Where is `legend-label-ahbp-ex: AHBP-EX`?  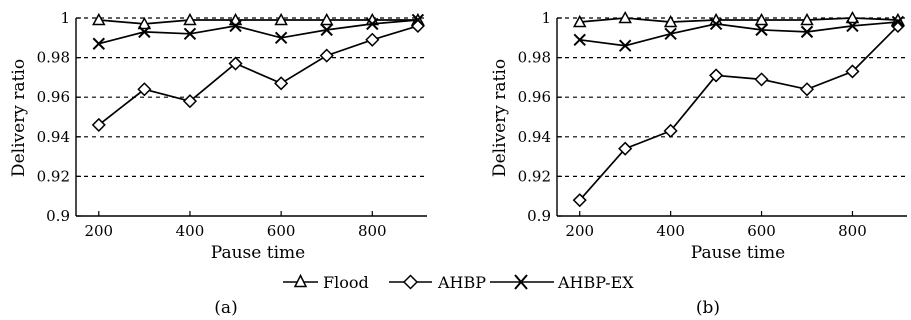
legend-label-ahbp-ex: AHBP-EX is located at coordinates (595, 282).